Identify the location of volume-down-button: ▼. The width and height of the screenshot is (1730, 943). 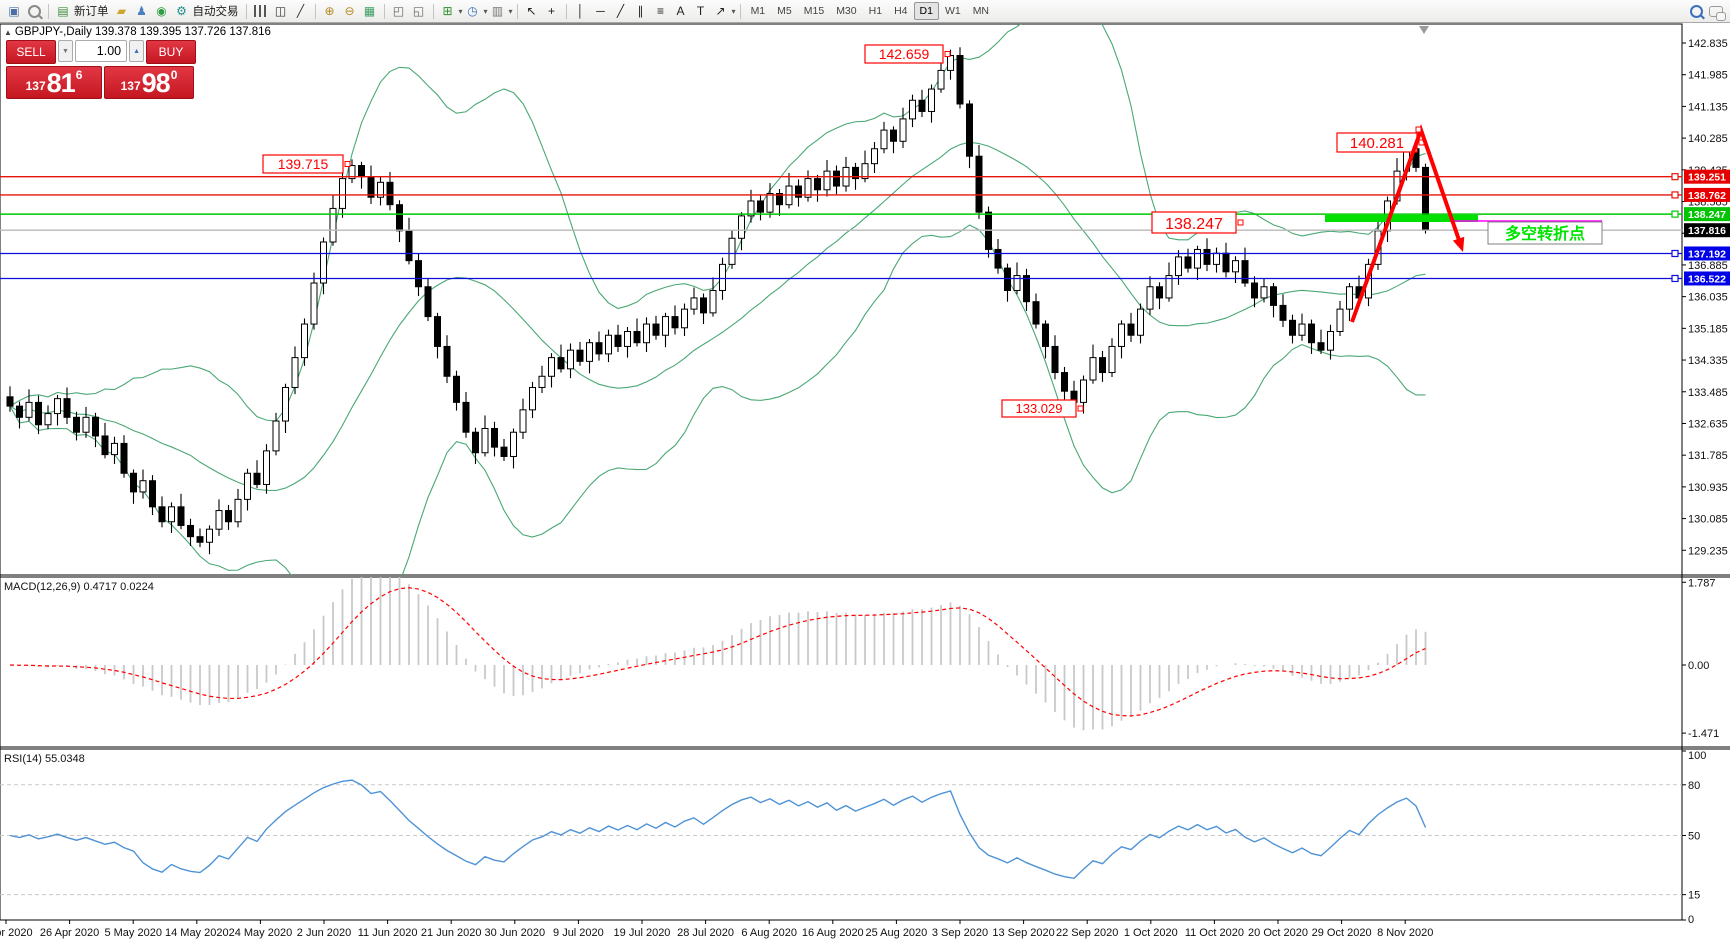
(65, 51).